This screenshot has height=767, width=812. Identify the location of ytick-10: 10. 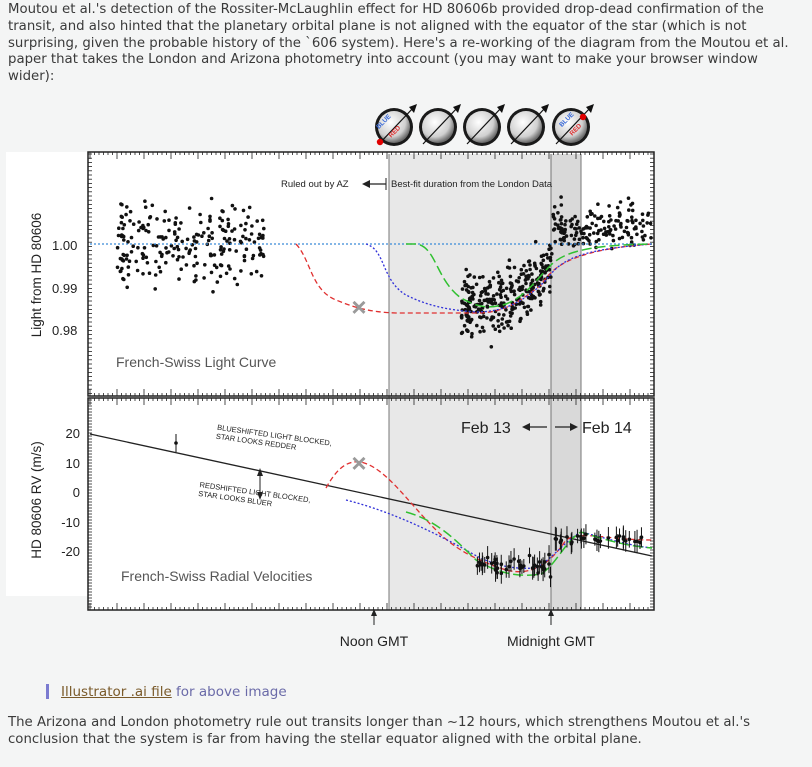
(73, 463).